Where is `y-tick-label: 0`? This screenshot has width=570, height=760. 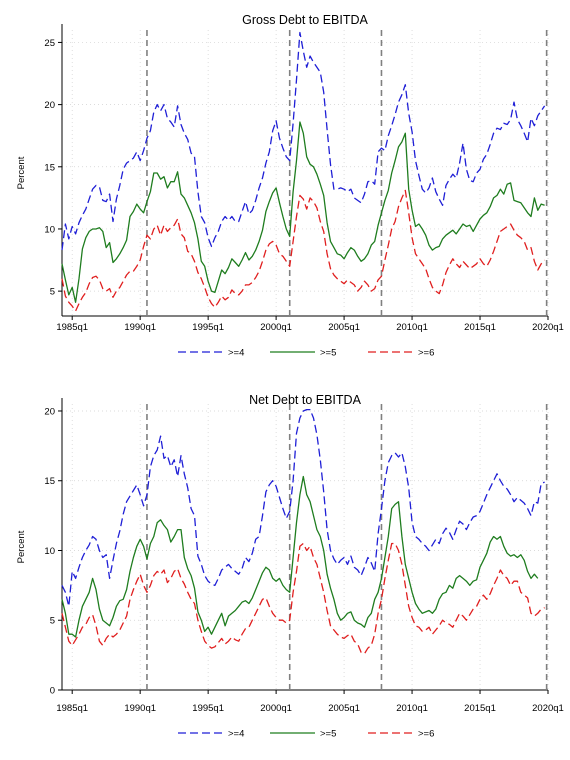 y-tick-label: 0 is located at coordinates (52, 691).